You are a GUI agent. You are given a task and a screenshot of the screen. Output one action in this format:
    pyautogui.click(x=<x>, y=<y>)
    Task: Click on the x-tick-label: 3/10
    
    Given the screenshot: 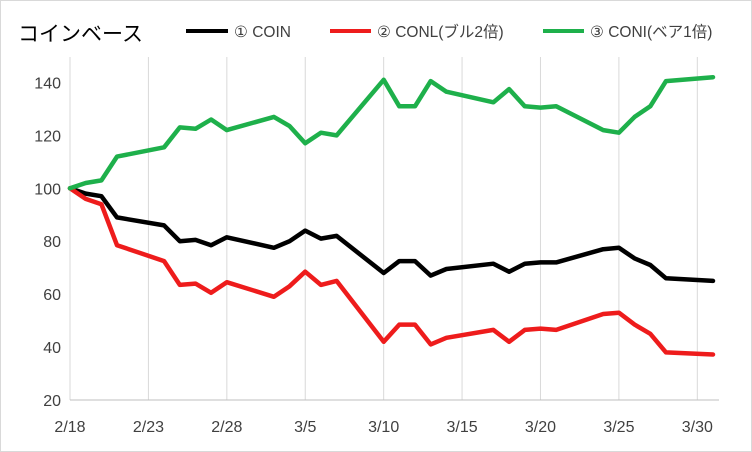 What is the action you would take?
    pyautogui.click(x=383, y=427)
    